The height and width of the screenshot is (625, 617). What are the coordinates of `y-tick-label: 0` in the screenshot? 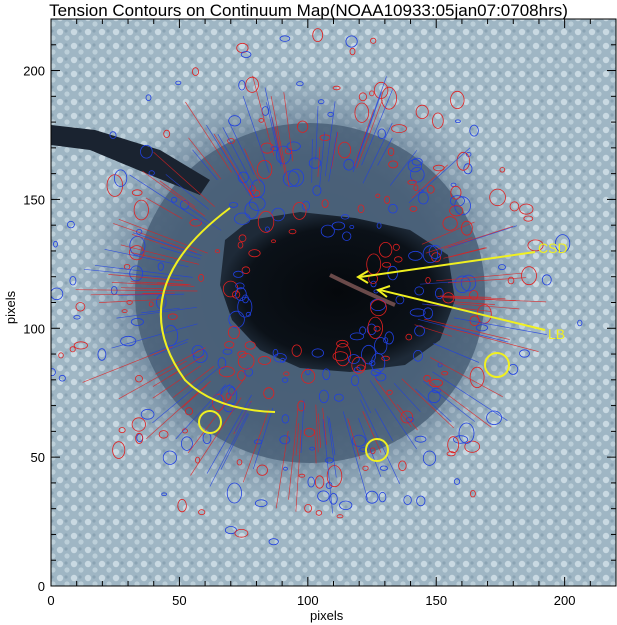 It's located at (41, 586).